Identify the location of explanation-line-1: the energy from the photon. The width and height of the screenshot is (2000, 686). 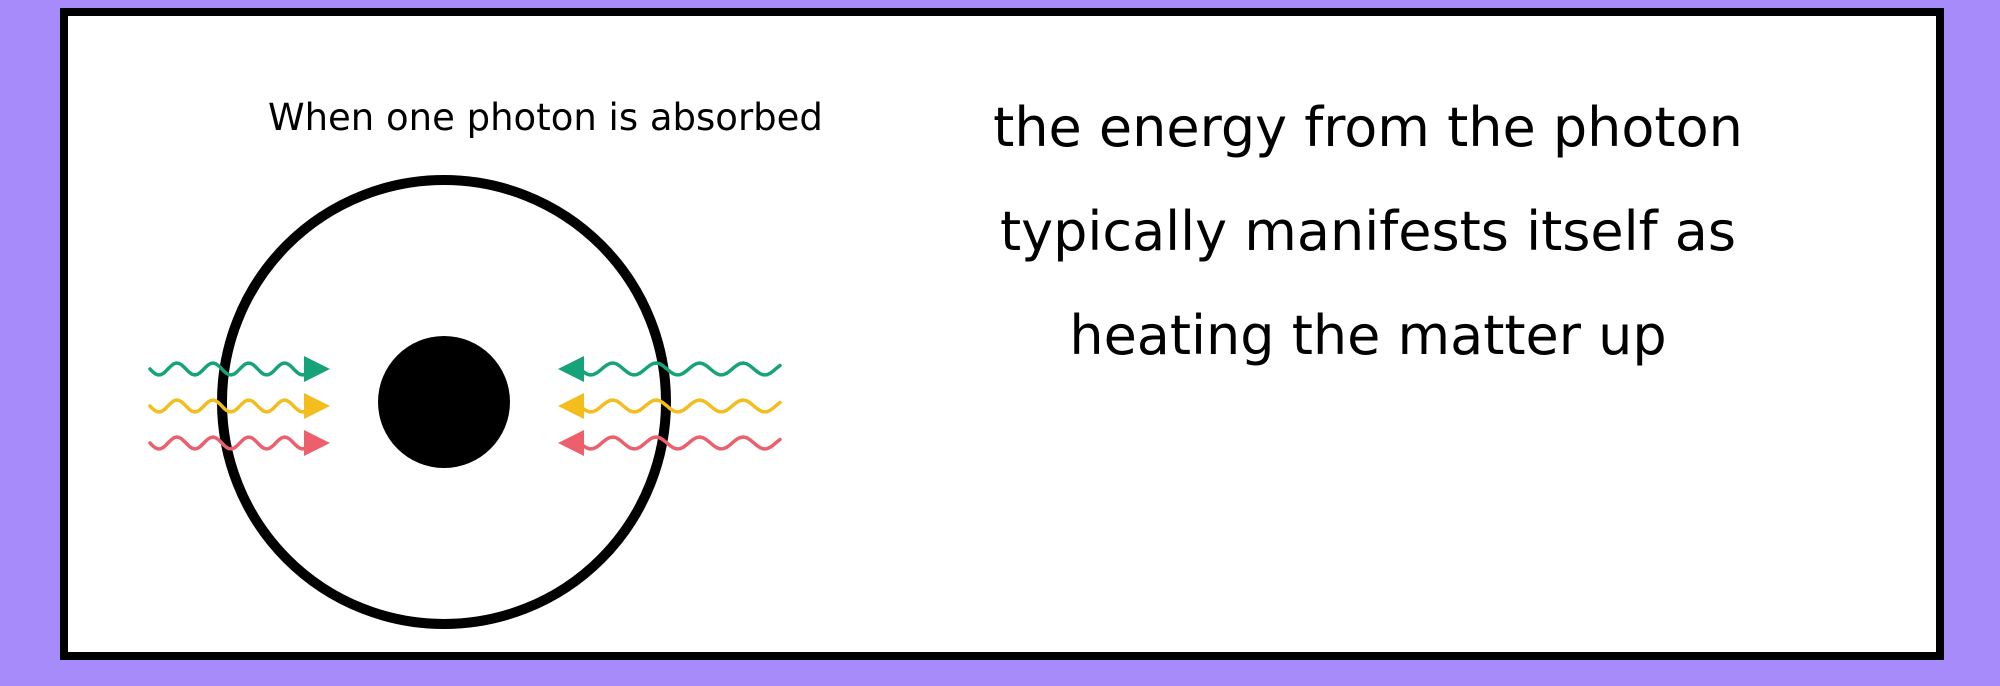
(1368, 127).